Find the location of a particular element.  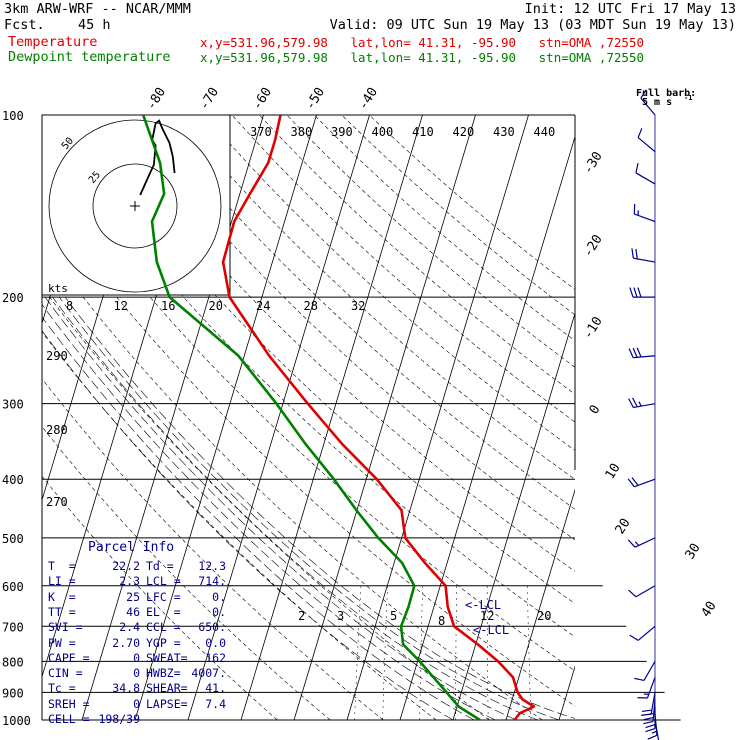

isotherm-label: 0 is located at coordinates (595, 410).